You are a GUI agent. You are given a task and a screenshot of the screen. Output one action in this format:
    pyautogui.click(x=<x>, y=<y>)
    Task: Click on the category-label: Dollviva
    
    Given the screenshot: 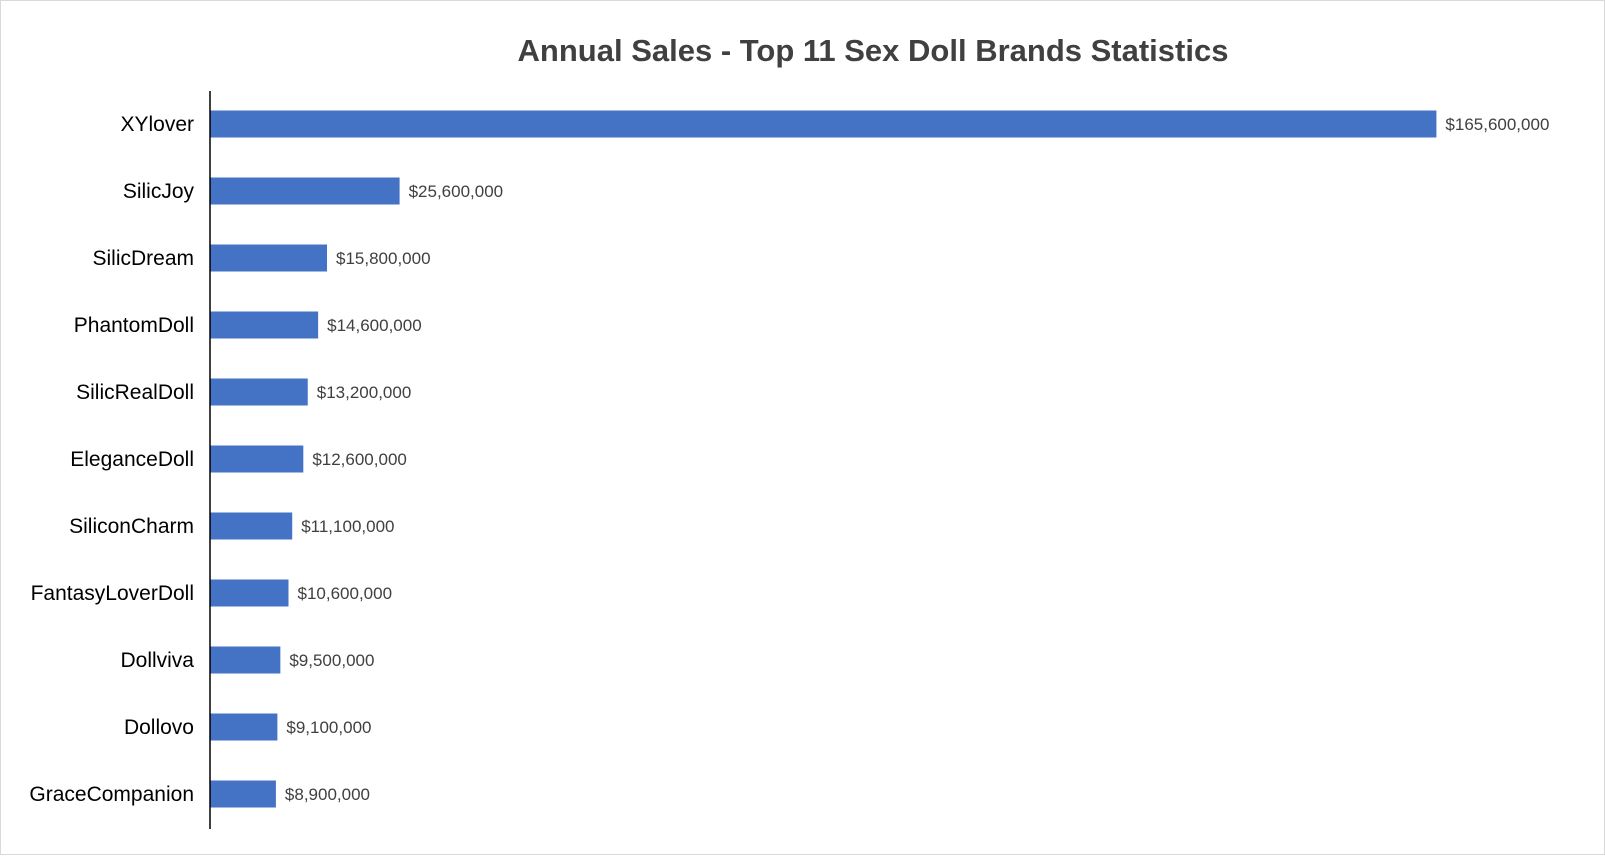 What is the action you would take?
    pyautogui.click(x=157, y=660)
    